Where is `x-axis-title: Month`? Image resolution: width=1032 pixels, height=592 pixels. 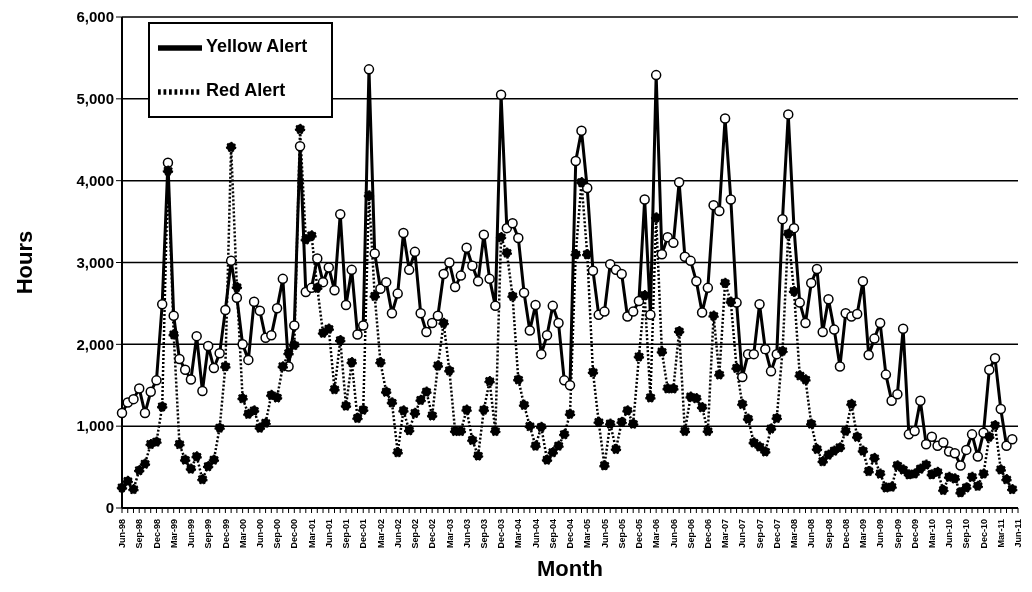 x-axis-title: Month is located at coordinates (570, 568).